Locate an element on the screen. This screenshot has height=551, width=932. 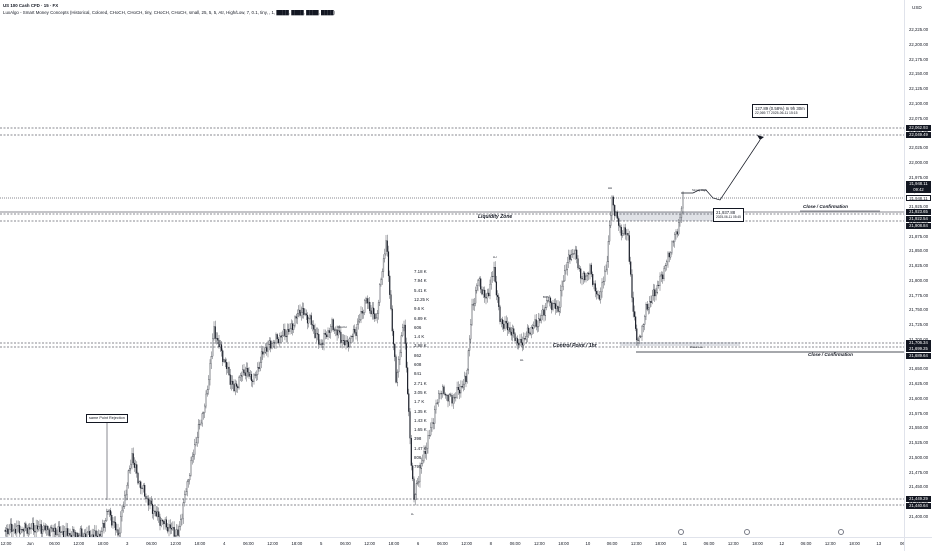
volume-profile-value: 12.25 K is located at coordinates (421, 299).